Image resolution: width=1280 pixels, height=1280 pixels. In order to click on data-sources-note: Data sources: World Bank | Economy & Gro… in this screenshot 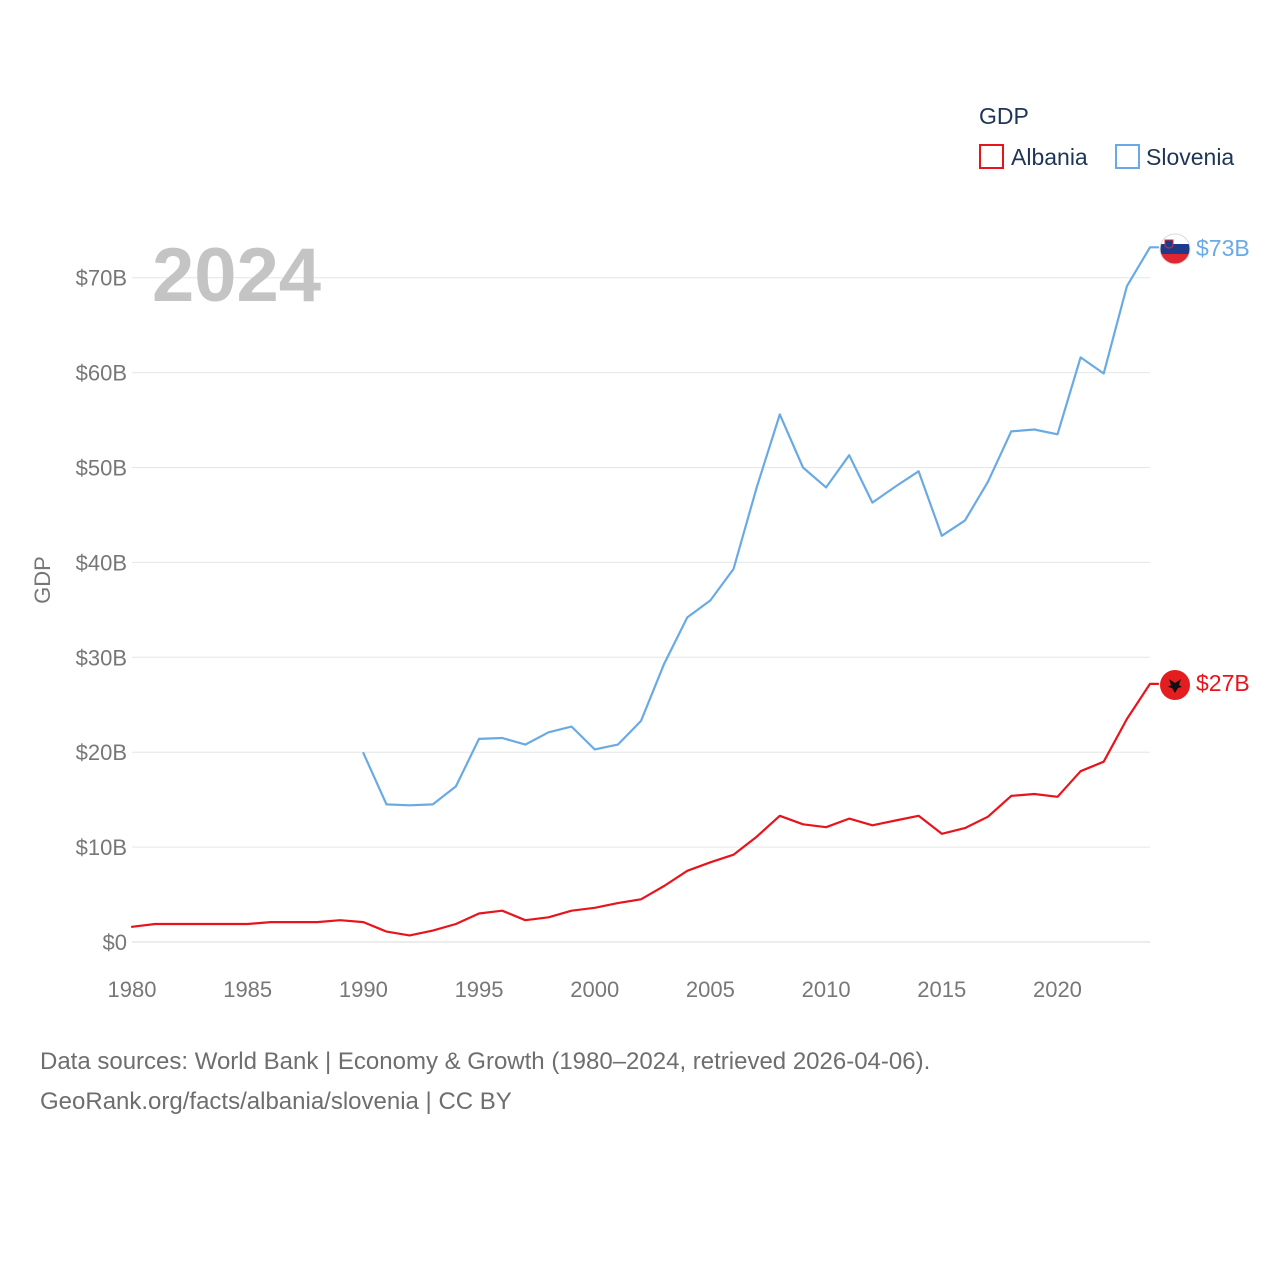, I will do `click(485, 1061)`.